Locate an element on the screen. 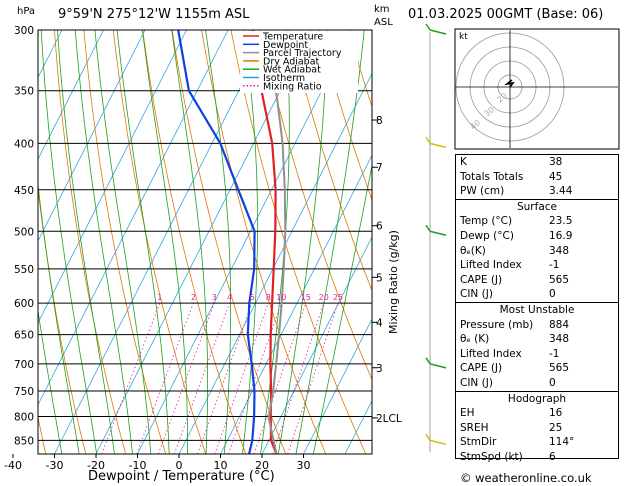 This screenshot has height=486, width=629. table-value: 0 is located at coordinates (552, 382).